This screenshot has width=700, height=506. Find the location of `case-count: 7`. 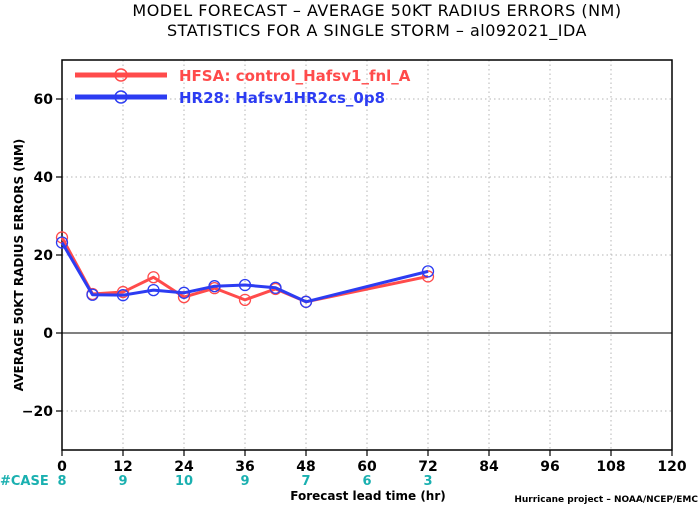

case-count: 7 is located at coordinates (305, 481).